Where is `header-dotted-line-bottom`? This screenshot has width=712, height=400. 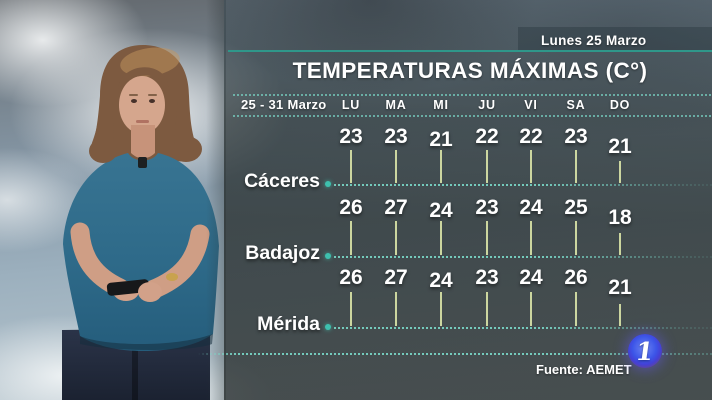
header-dotted-line-bottom is located at coordinates (472, 116).